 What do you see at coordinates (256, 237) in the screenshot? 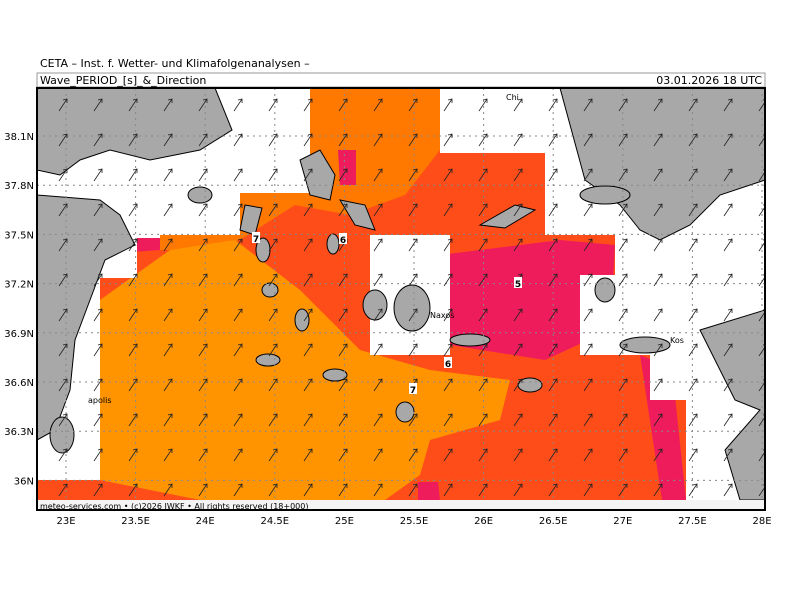
I see `contour-label-bg` at bounding box center [256, 237].